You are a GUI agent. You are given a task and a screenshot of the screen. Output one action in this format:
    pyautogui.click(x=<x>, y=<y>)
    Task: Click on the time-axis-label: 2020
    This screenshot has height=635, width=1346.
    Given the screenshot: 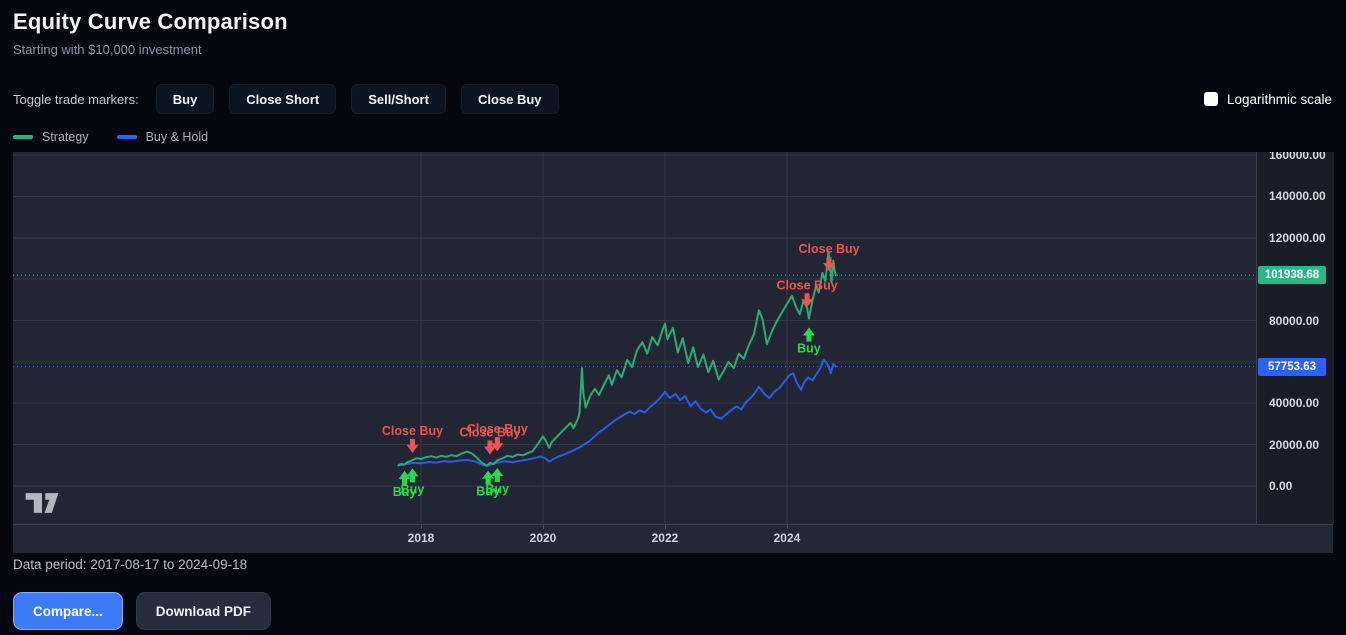 What is the action you would take?
    pyautogui.click(x=543, y=538)
    